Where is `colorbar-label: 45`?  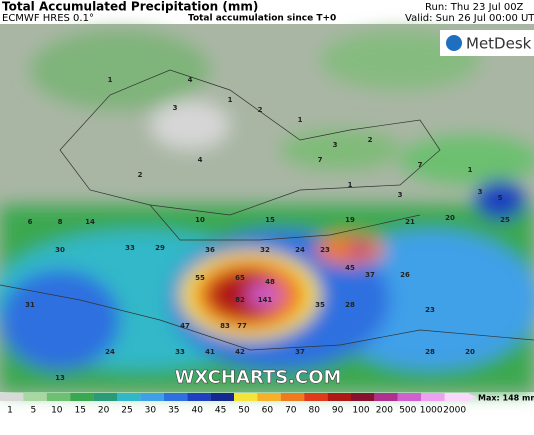
colorbar-label: 45 is located at coordinates (220, 411).